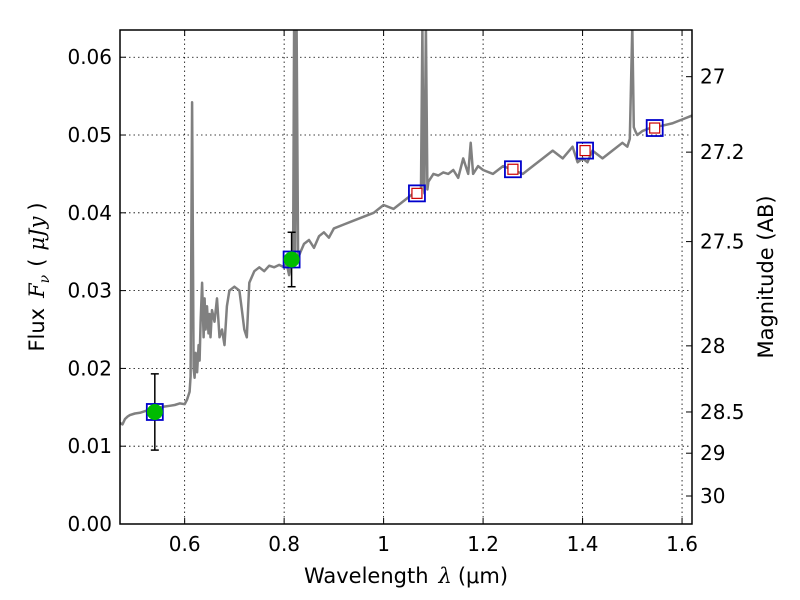  I want to click on y2-axis-label: Magnitude (AB), so click(766, 276).